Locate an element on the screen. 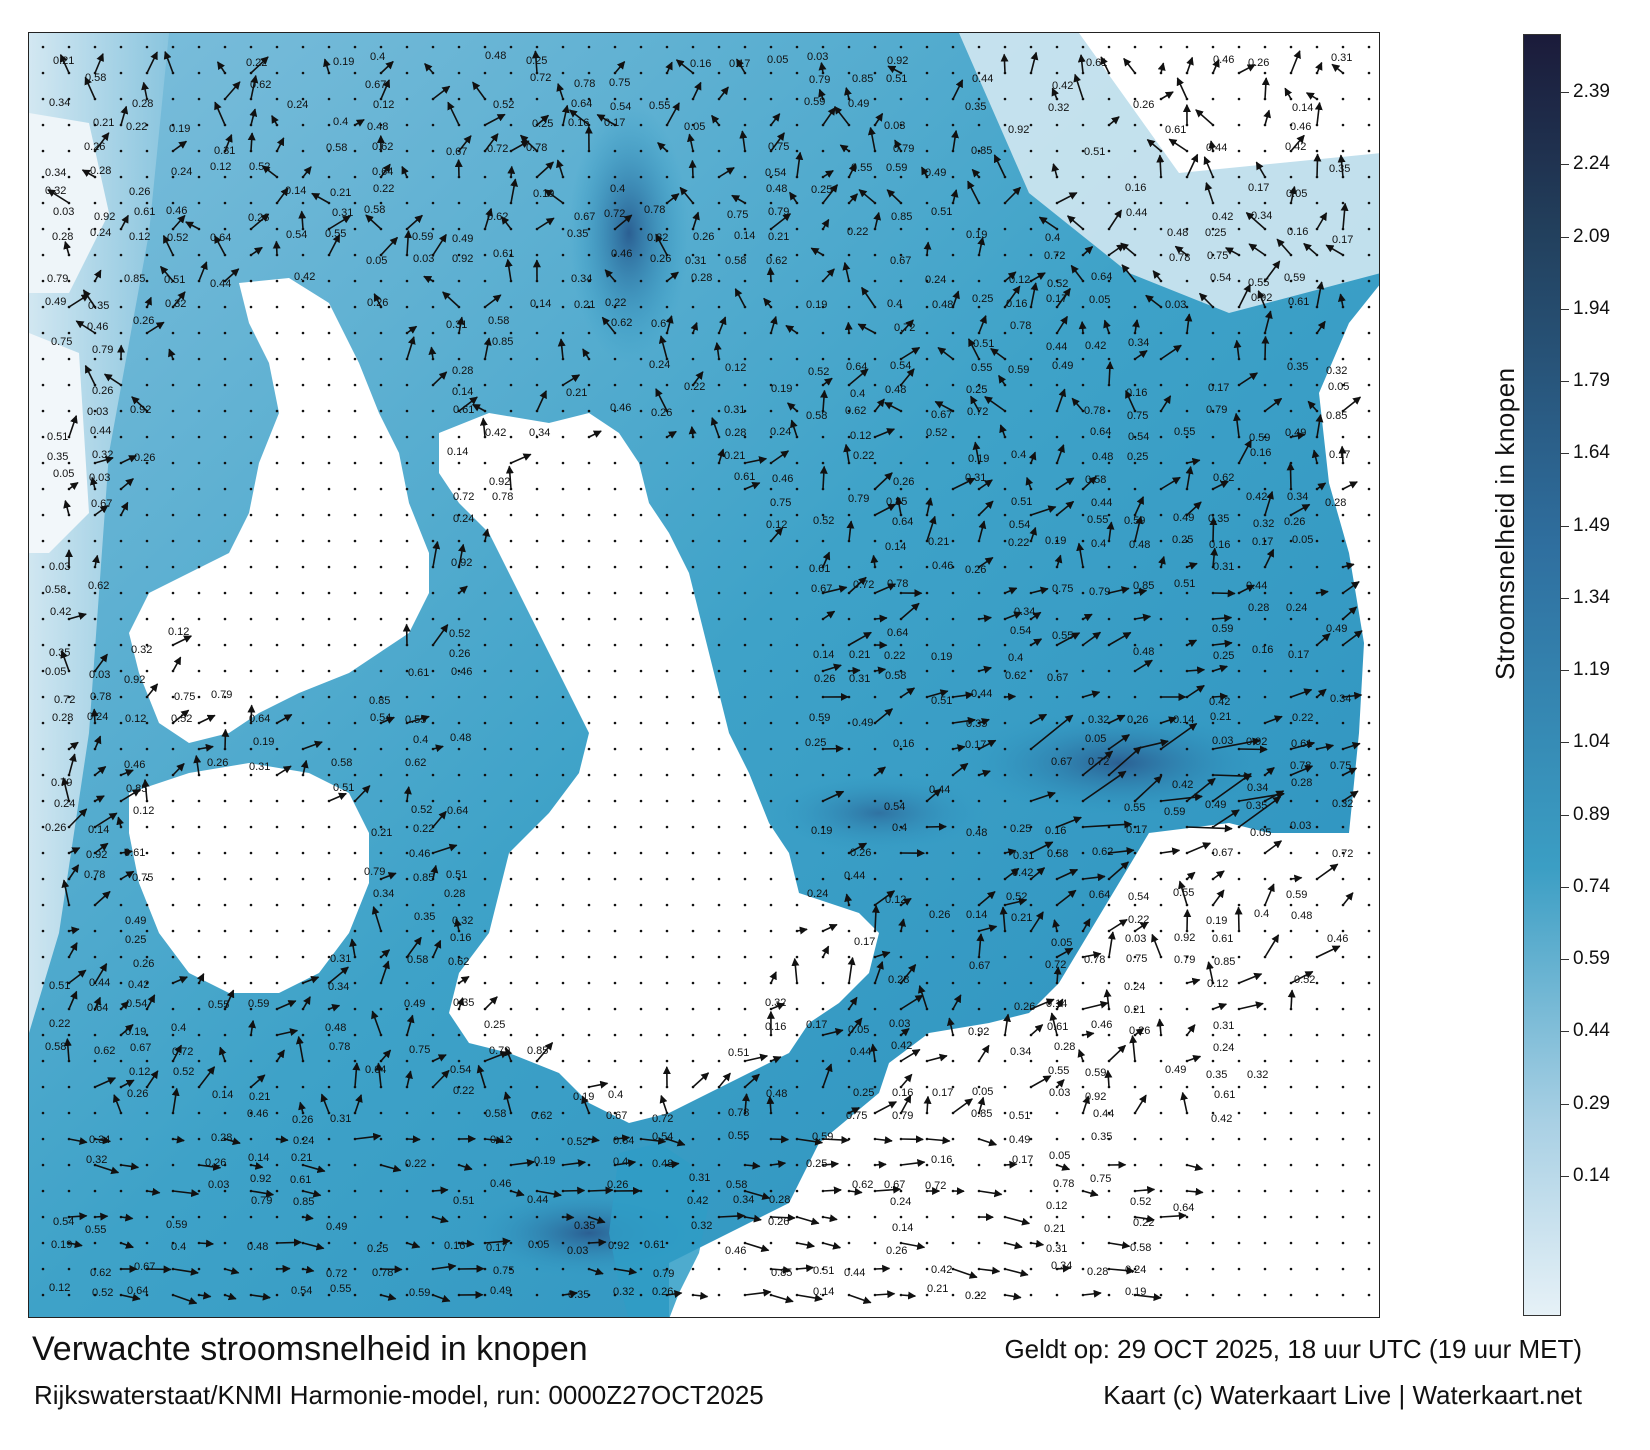 The width and height of the screenshot is (1650, 1450). speed-label: 0.85 is located at coordinates (1224, 962).